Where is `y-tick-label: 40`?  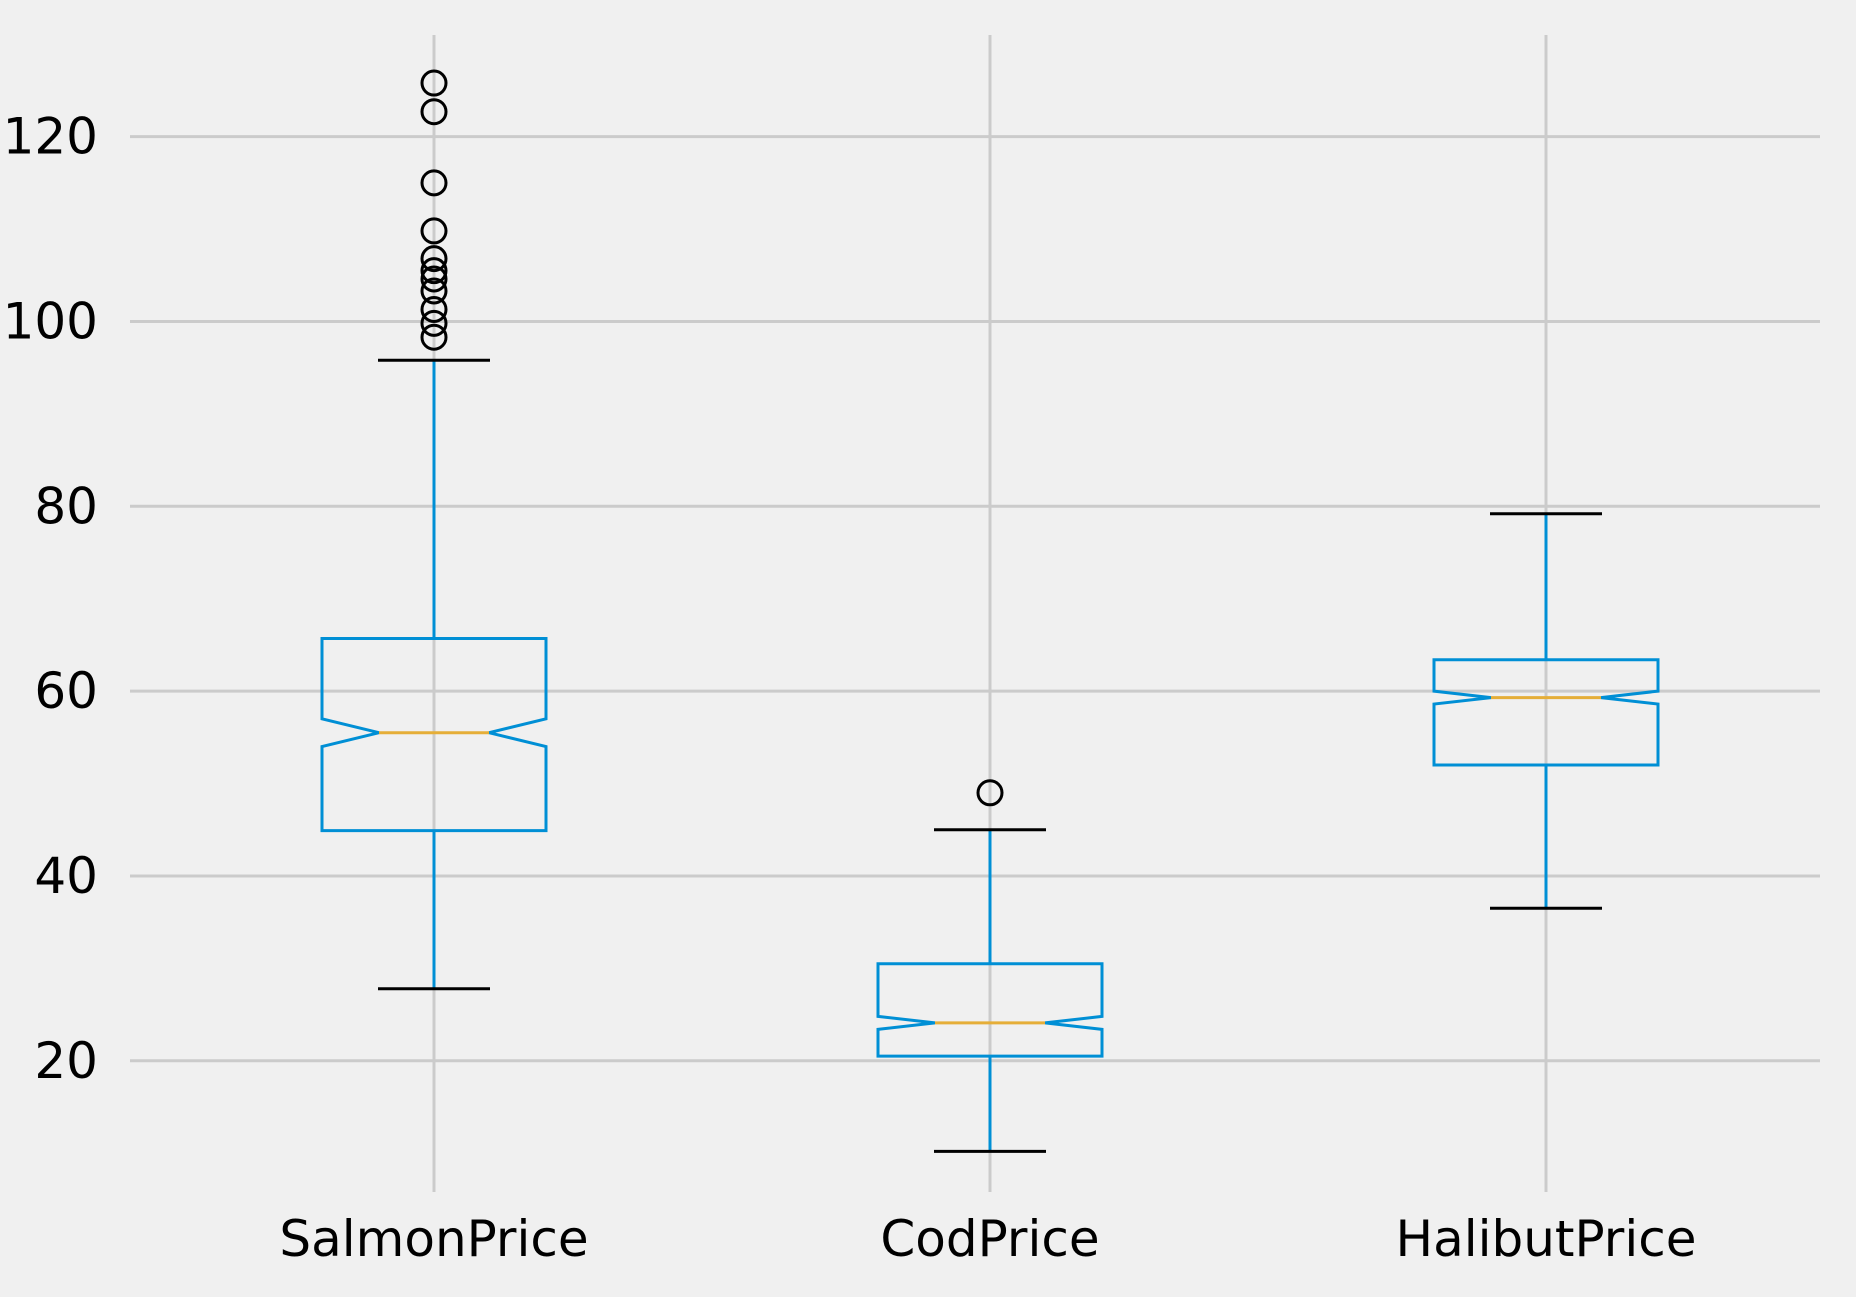
y-tick-label: 40 is located at coordinates (66, 876).